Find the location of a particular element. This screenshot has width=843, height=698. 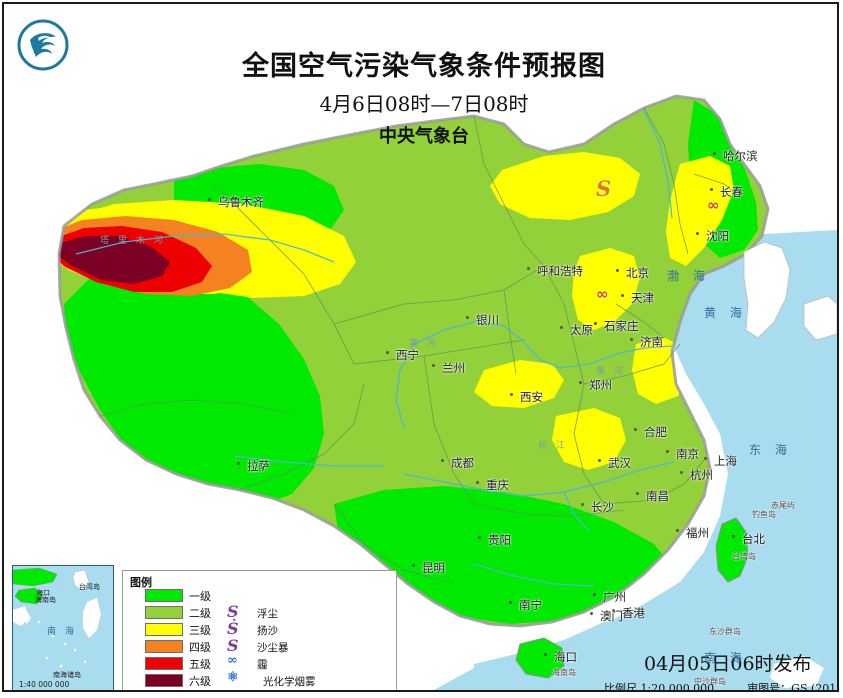

legend-row: 三级 Ṡ 扬沙 is located at coordinates (265, 628).